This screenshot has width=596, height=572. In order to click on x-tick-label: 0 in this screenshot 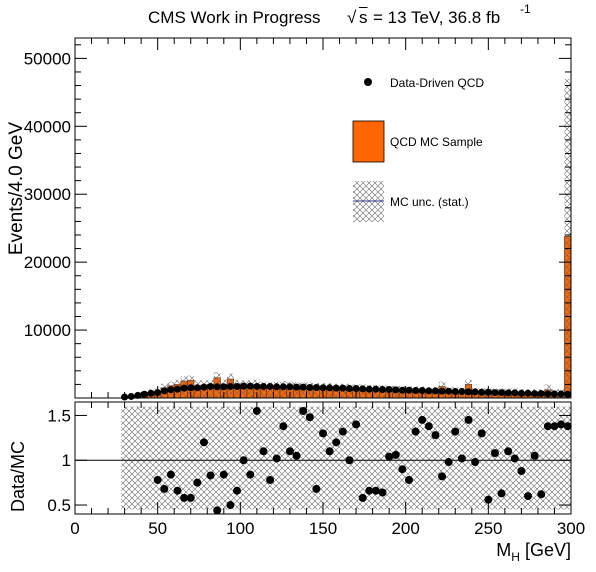, I will do `click(74, 528)`.